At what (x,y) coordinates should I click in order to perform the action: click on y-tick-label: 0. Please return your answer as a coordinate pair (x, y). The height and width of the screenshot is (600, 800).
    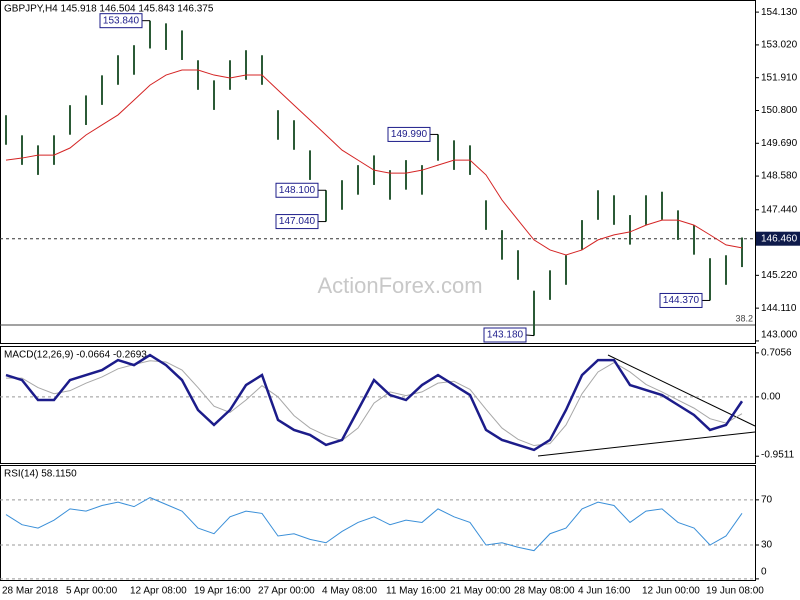
    Looking at the image, I should click on (764, 572).